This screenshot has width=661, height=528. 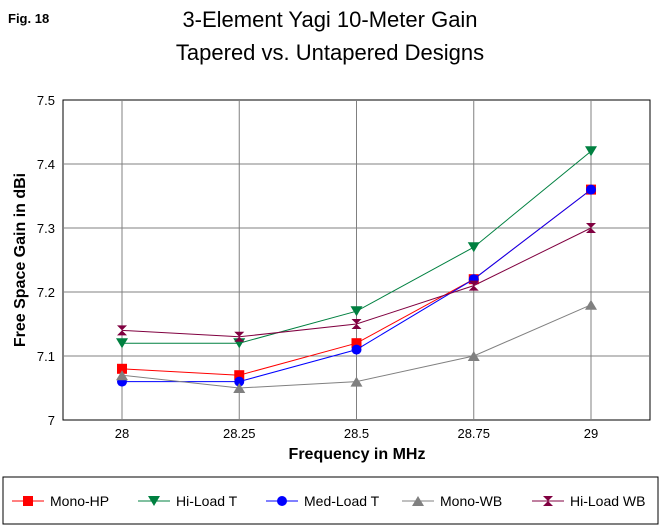 What do you see at coordinates (122, 433) in the screenshot?
I see `x-tick-label: 28` at bounding box center [122, 433].